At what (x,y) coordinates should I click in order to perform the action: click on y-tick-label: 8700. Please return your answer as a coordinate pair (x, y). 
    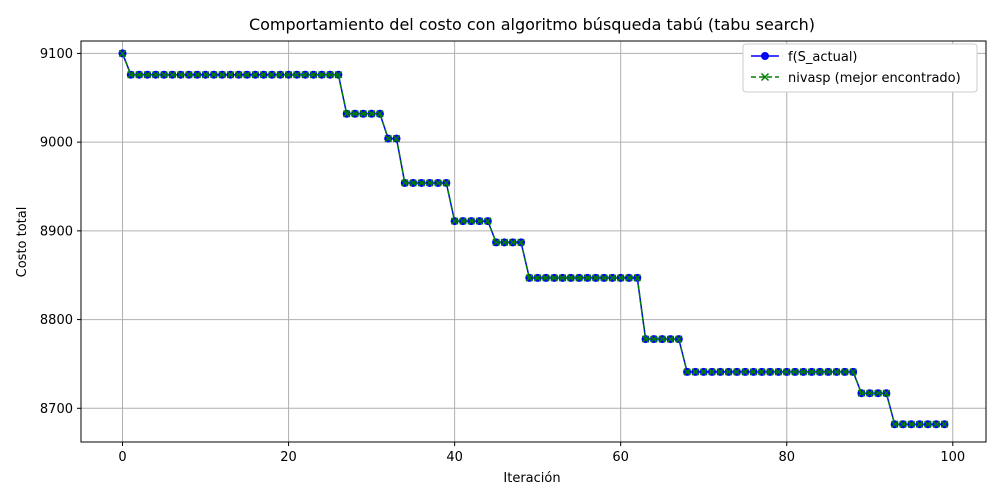
    Looking at the image, I should click on (56, 409).